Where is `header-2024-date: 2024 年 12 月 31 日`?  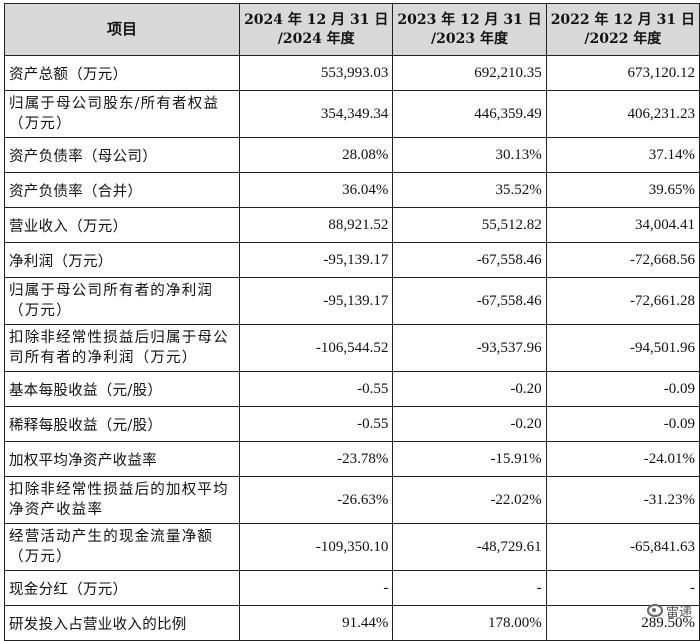 header-2024-date: 2024 年 12 月 31 日 is located at coordinates (316, 19).